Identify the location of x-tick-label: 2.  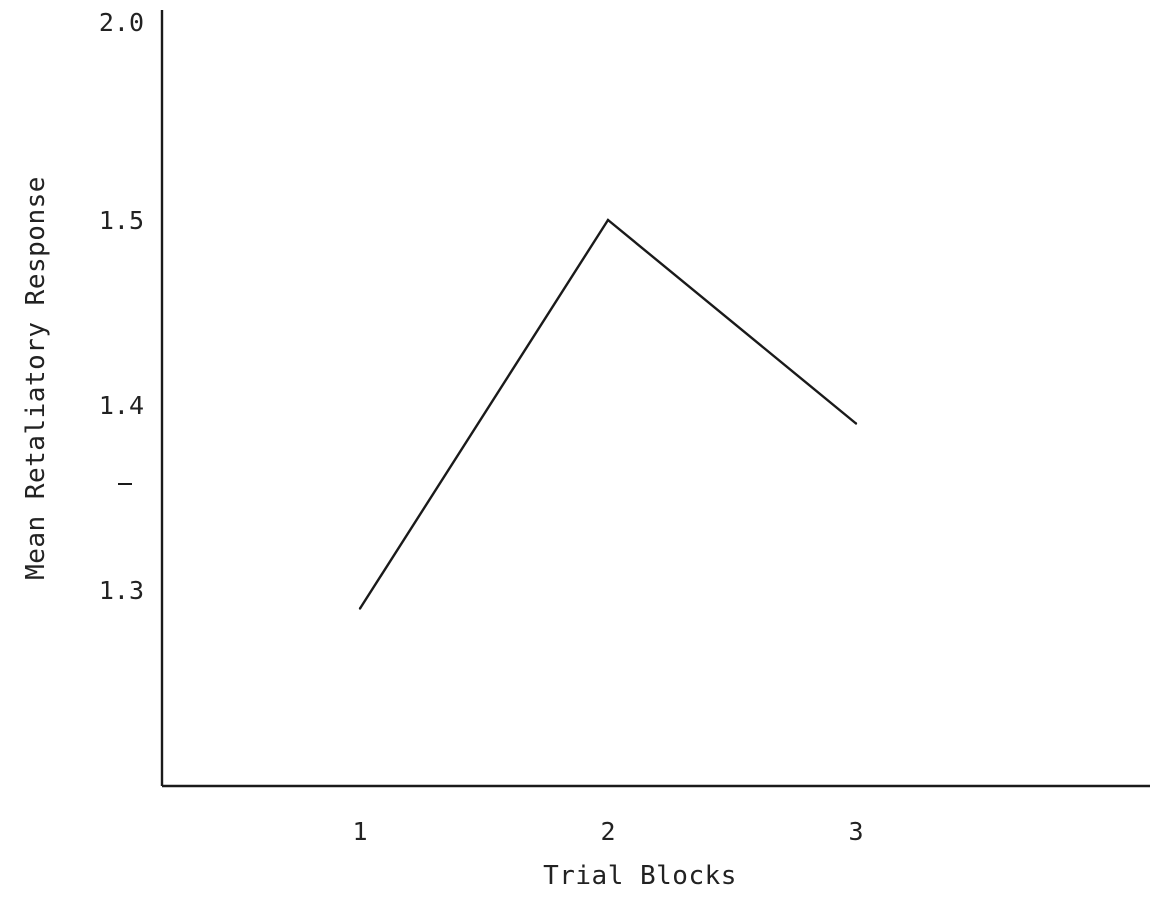
(607, 831).